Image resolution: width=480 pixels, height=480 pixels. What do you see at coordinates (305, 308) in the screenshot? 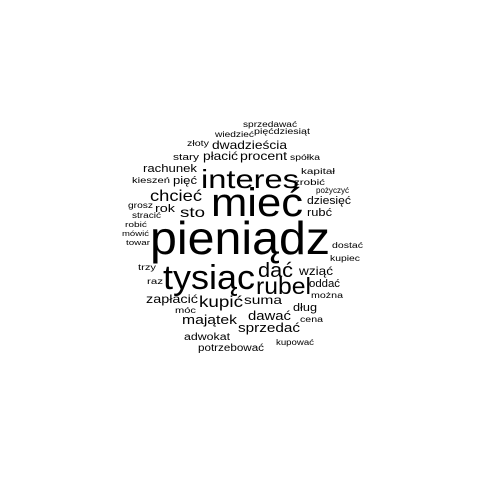
I see `word-dlug: dług` at bounding box center [305, 308].